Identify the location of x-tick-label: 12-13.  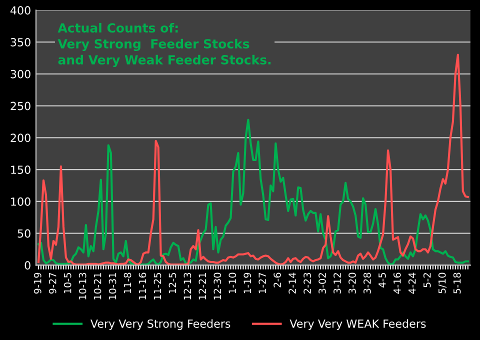
(188, 286).